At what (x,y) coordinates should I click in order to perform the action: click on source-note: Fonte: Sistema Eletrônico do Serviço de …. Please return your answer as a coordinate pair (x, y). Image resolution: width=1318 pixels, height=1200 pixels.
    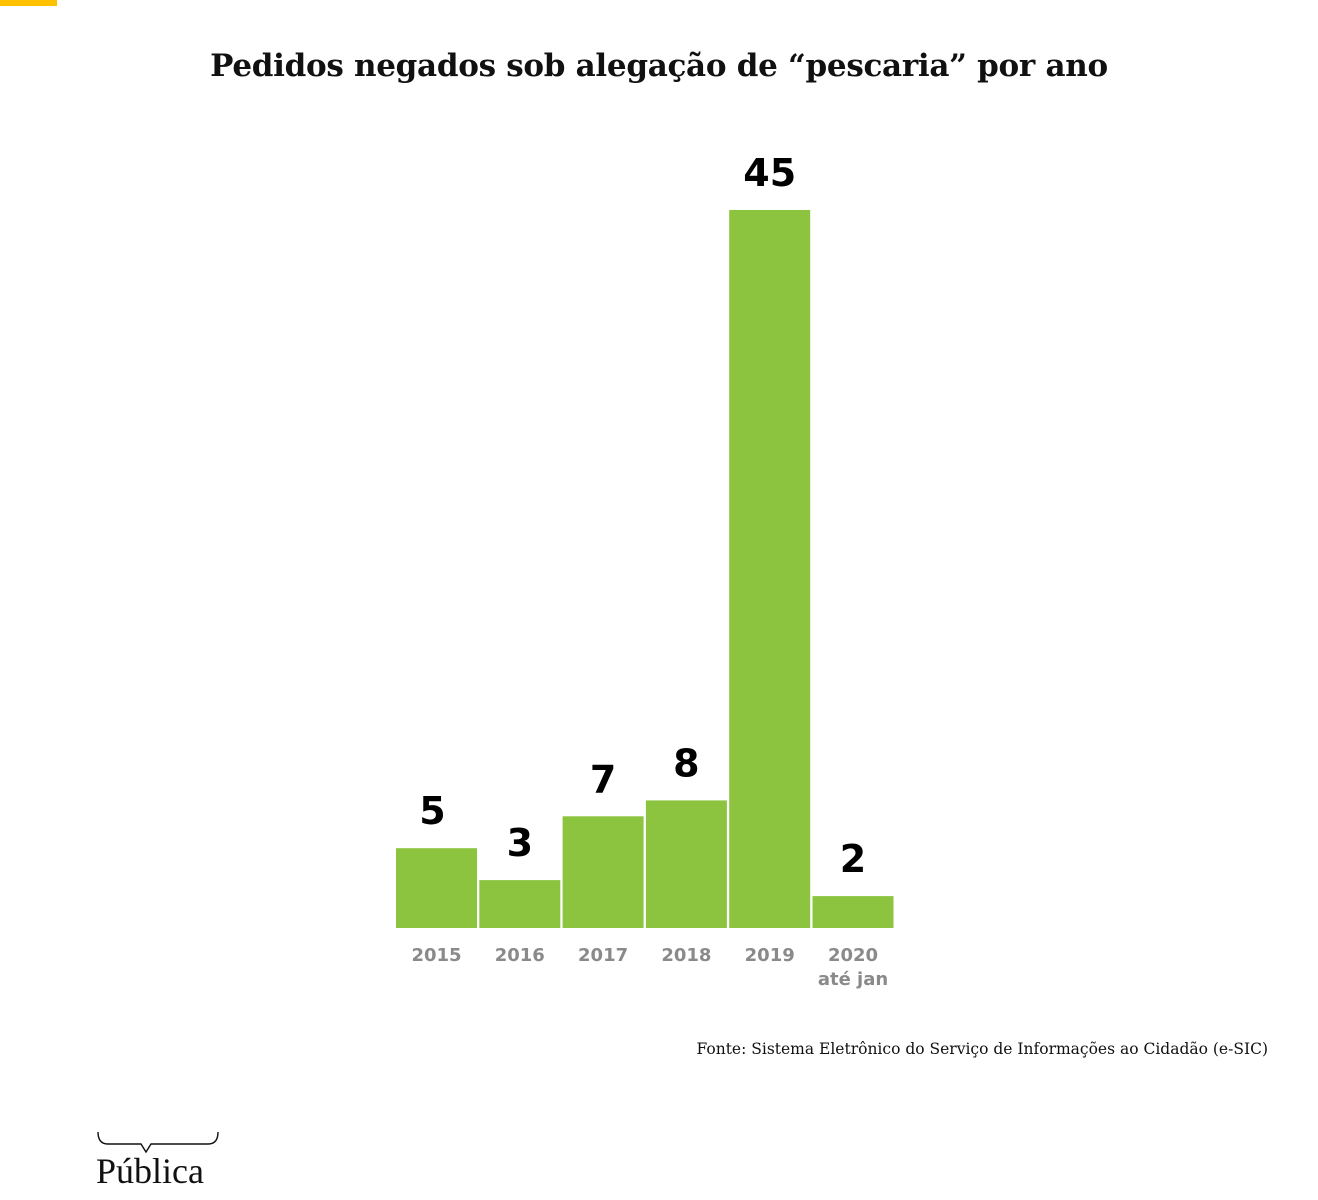
    Looking at the image, I should click on (982, 1049).